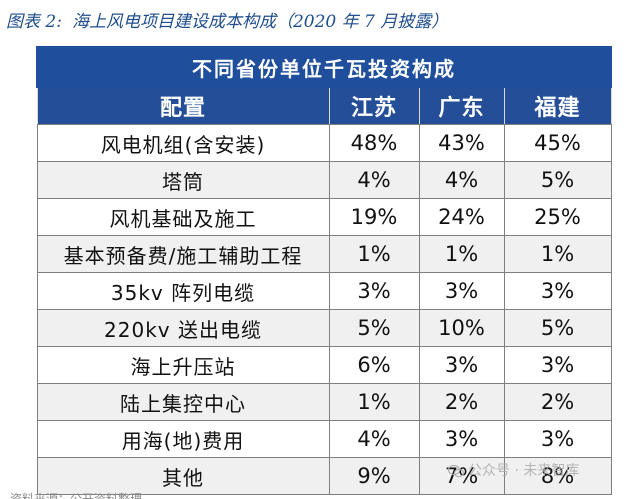 This screenshot has width=640, height=499. I want to click on watermark: 公众号 · 未来智库, so click(543, 471).